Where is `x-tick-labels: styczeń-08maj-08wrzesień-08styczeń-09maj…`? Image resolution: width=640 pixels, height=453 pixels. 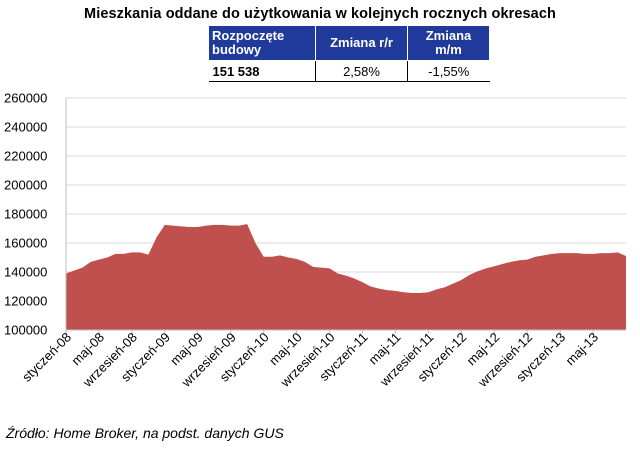
x-tick-labels: styczeń-08maj-08wrzesień-08styczeń-09maj… is located at coordinates (310, 360).